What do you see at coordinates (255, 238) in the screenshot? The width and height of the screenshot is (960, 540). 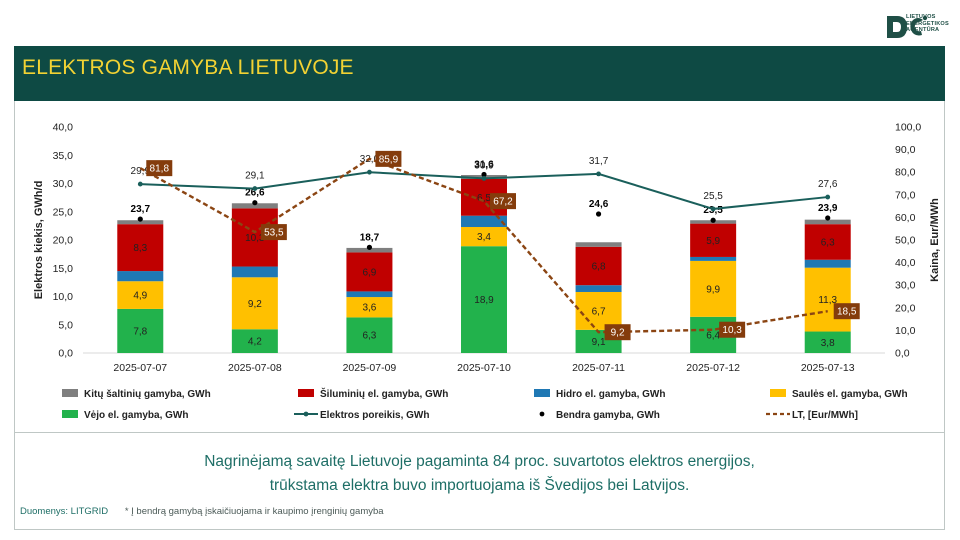 I see `bar-label-thermal: 10,3` at bounding box center [255, 238].